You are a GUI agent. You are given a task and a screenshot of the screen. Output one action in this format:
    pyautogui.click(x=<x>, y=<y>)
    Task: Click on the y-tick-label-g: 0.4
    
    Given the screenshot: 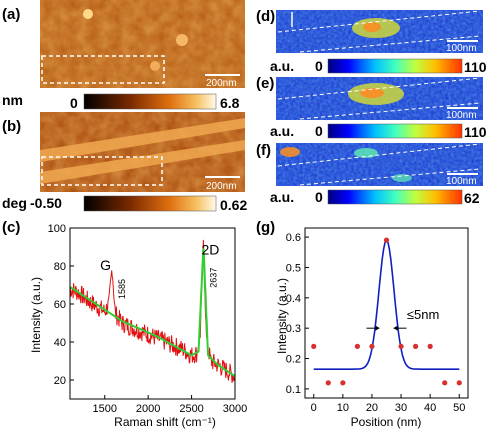 What is the action you would take?
    pyautogui.click(x=293, y=299)
    